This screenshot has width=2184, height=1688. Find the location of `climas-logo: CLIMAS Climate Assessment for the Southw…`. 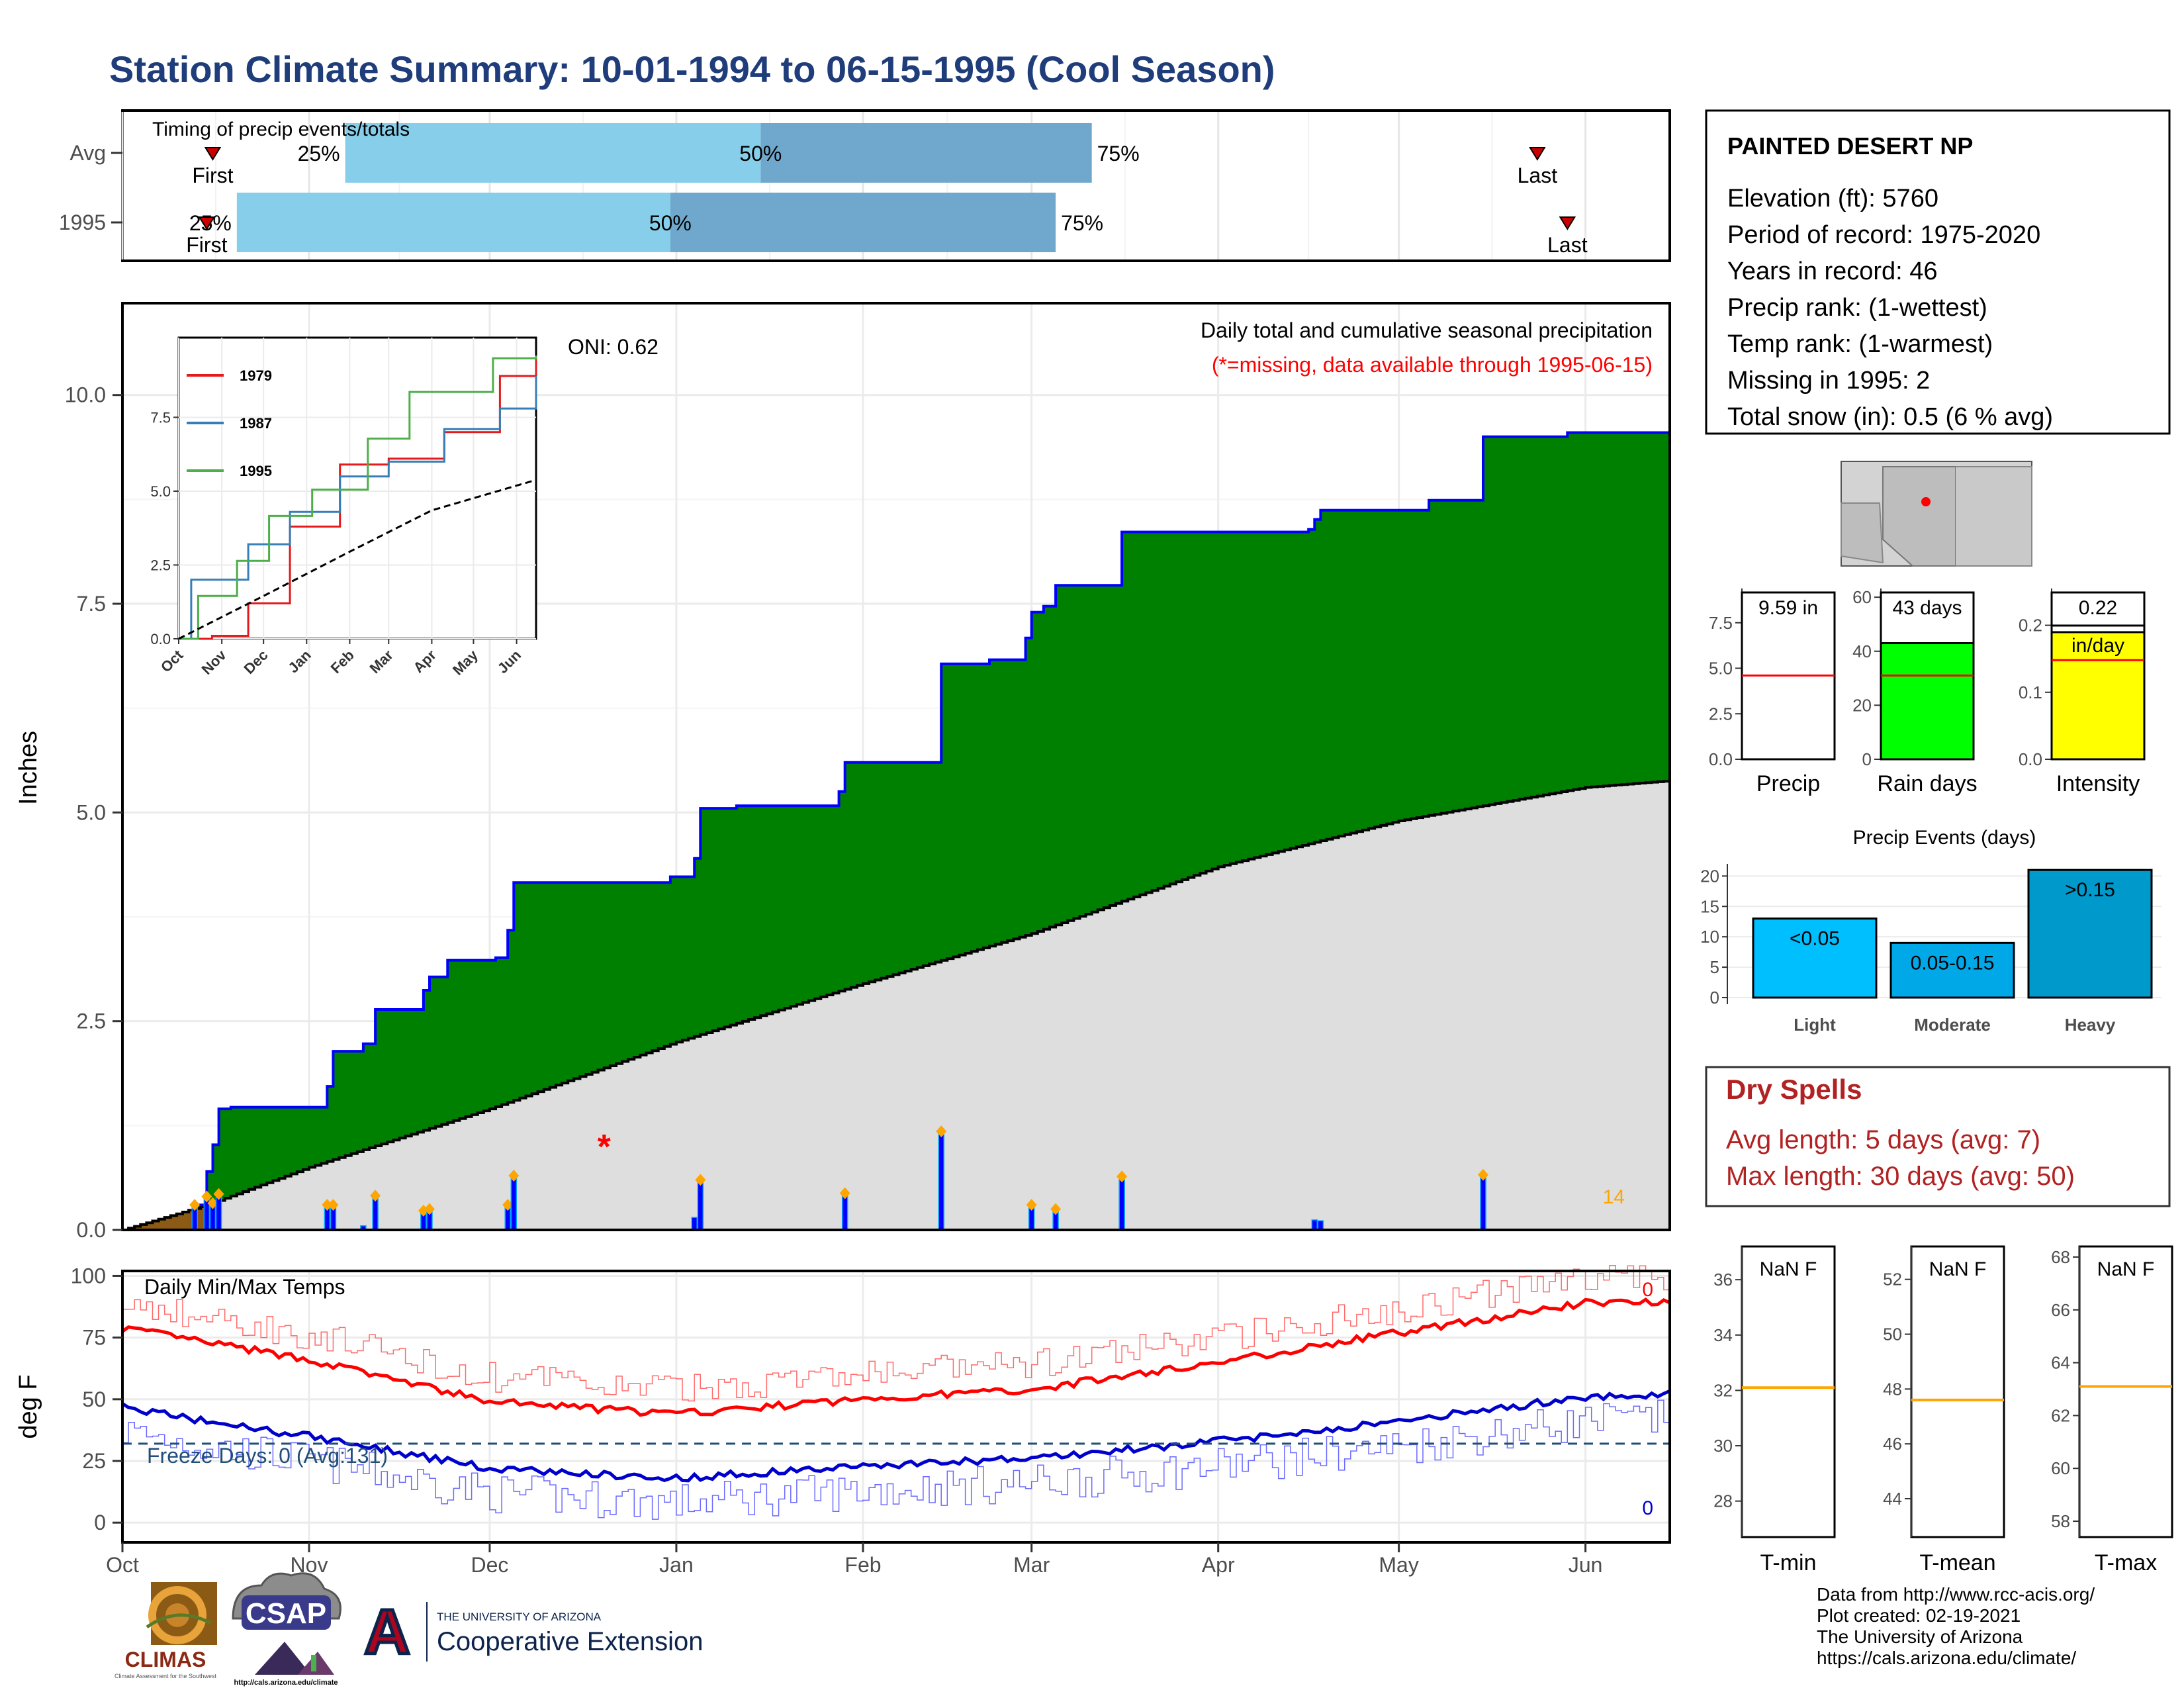

climas-logo: CLIMAS Climate Assessment for the Southw… is located at coordinates (165, 1630).